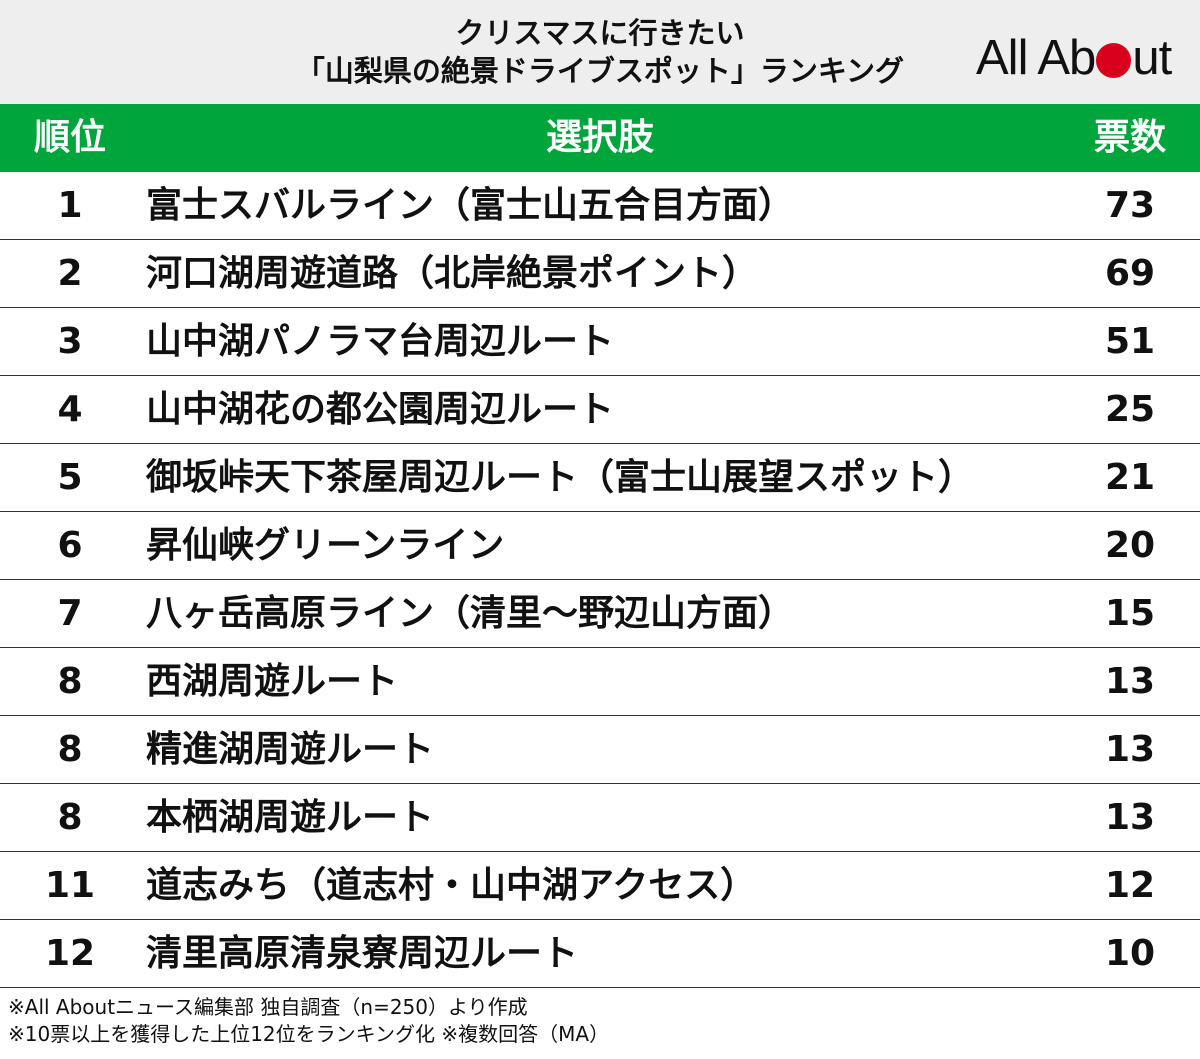 The width and height of the screenshot is (1200, 1059). I want to click on table-row: 4 山中湖花の都公園周辺ルート 25, so click(600, 410).